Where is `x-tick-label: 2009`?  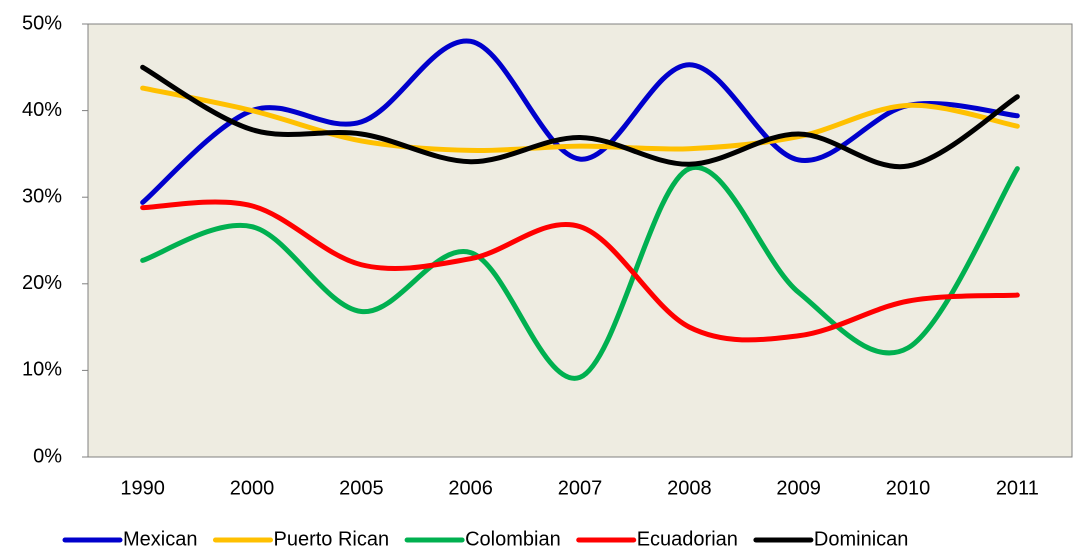 x-tick-label: 2009 is located at coordinates (798, 488).